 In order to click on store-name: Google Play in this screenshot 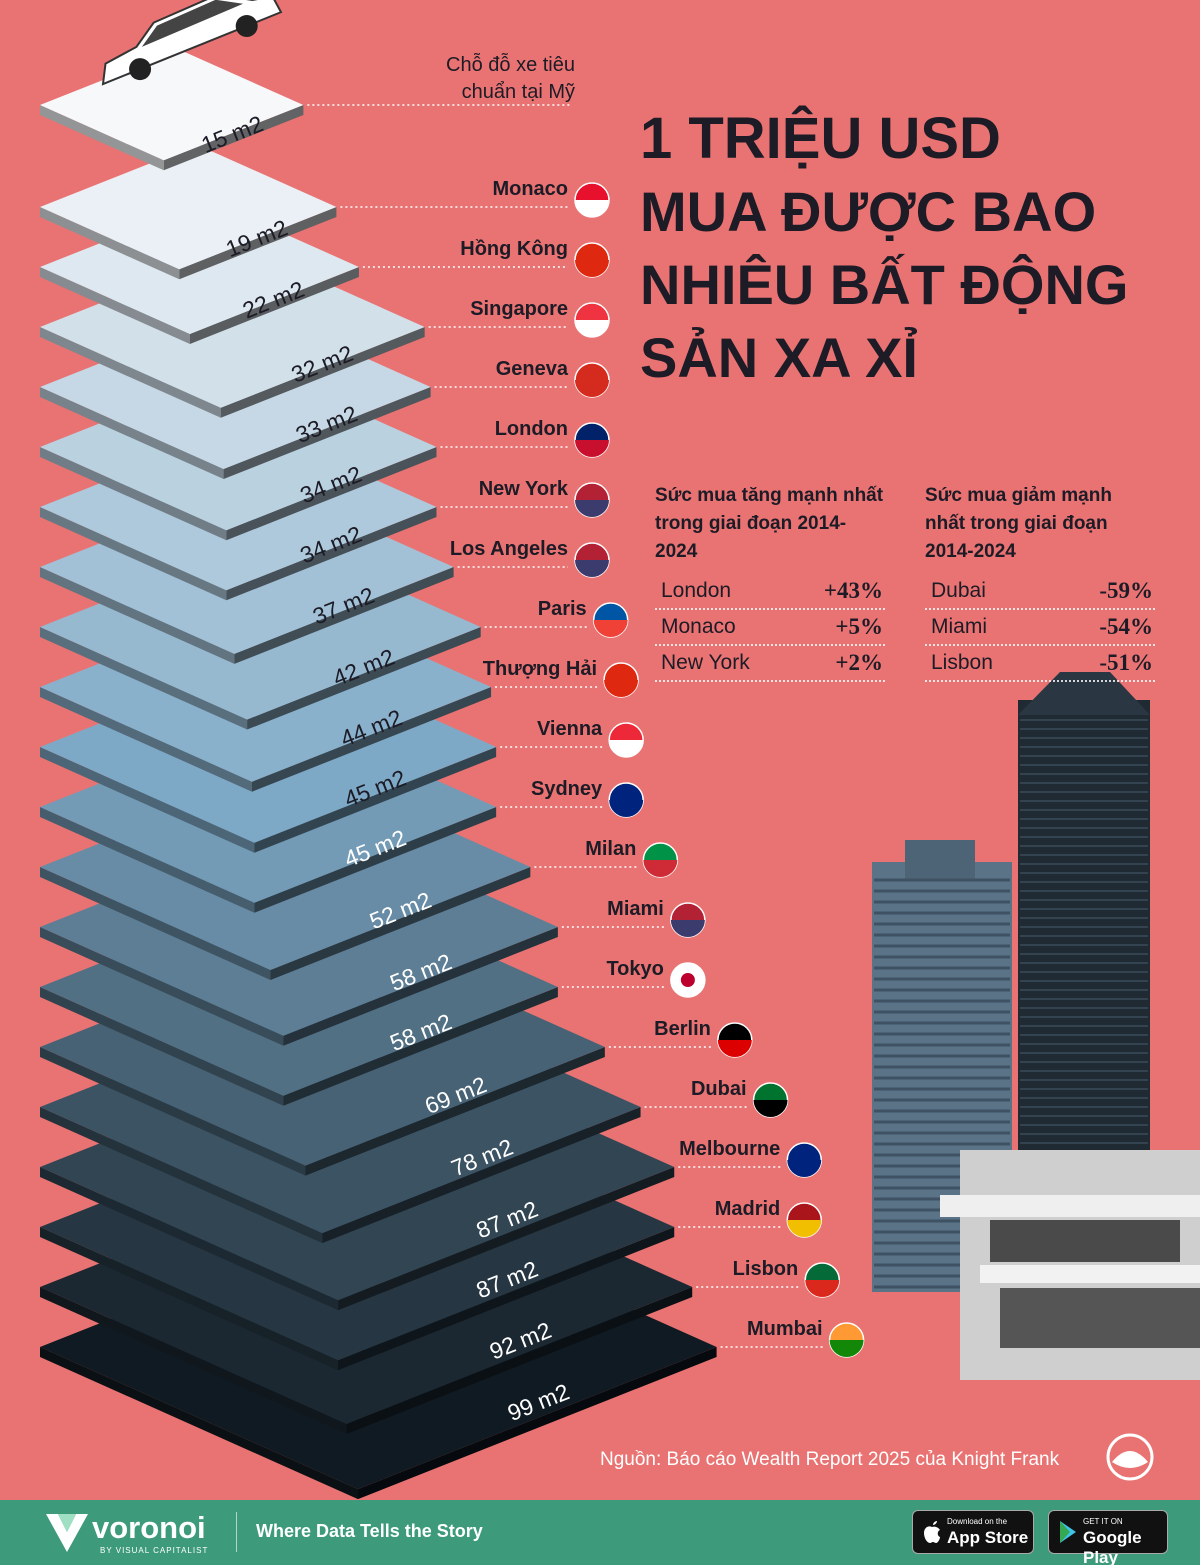, I will do `click(1112, 1546)`.